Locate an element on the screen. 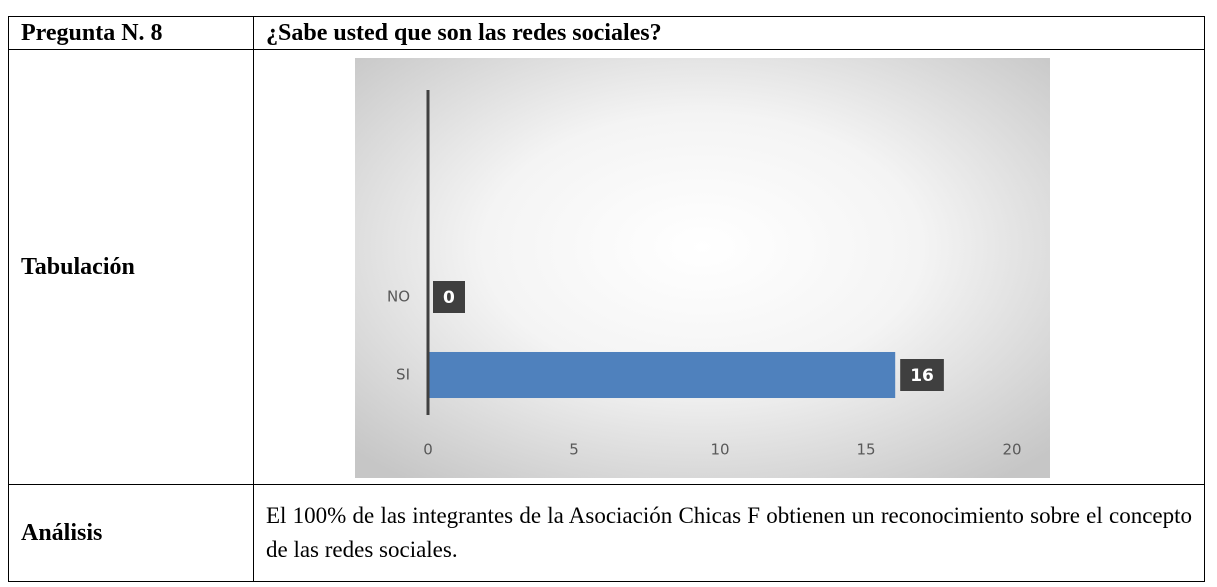 Image resolution: width=1217 pixels, height=587 pixels. y-tick-label: NO is located at coordinates (398, 297).